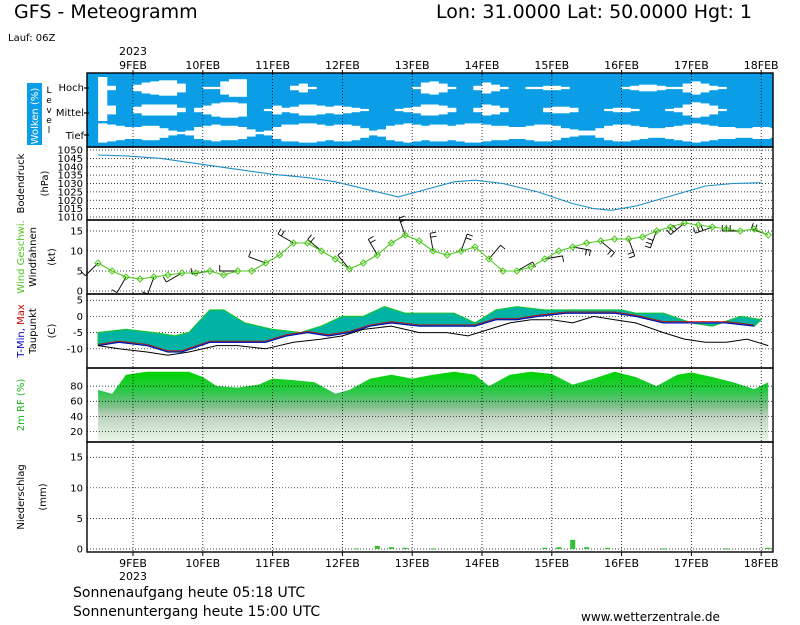 Image resolution: width=800 pixels, height=625 pixels. I want to click on bottom-day-label-12FEB: 12FEB, so click(342, 563).